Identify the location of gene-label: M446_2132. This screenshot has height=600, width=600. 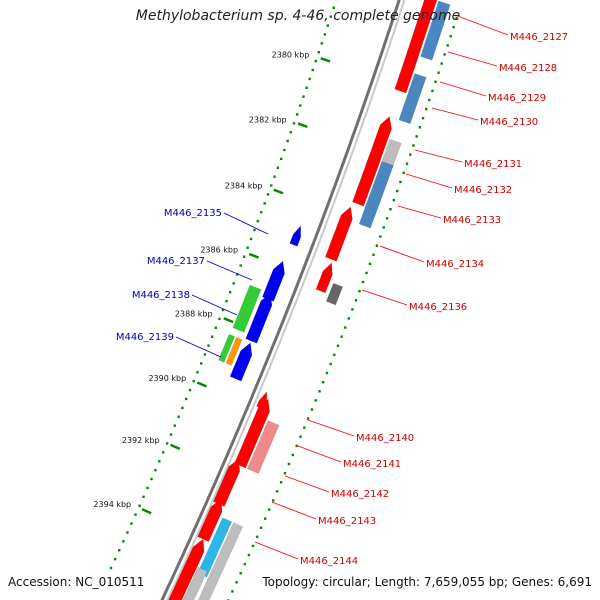
(483, 190).